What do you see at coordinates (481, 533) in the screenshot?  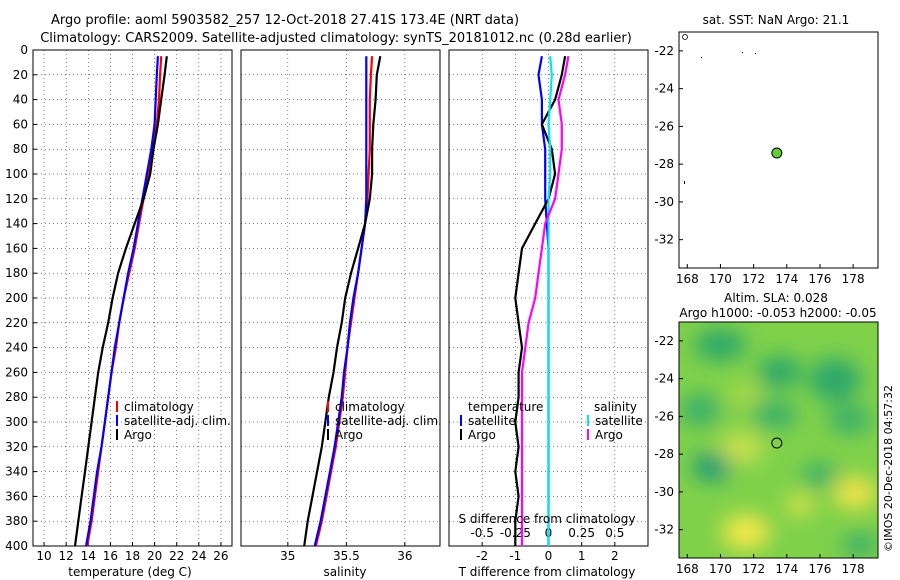 I see `s-tick-label: -0.5` at bounding box center [481, 533].